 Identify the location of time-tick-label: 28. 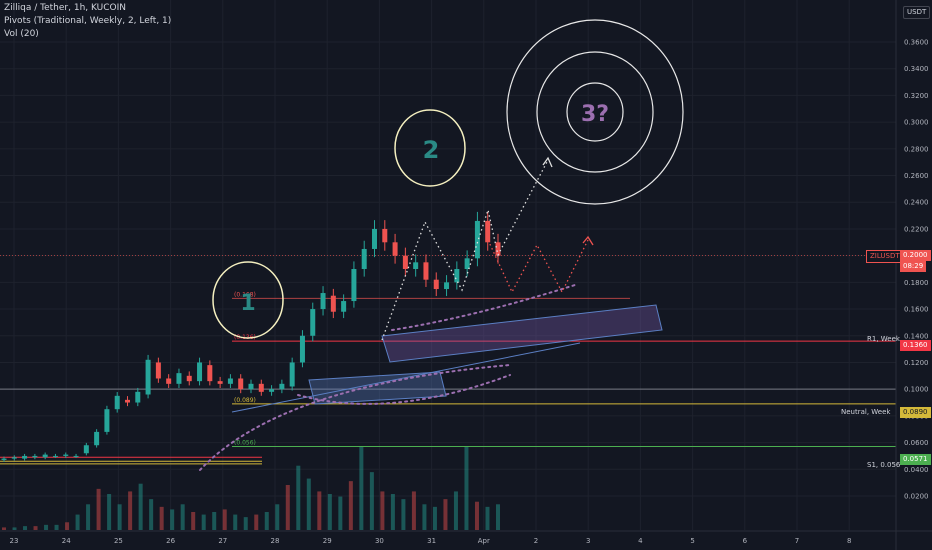
(275, 541).